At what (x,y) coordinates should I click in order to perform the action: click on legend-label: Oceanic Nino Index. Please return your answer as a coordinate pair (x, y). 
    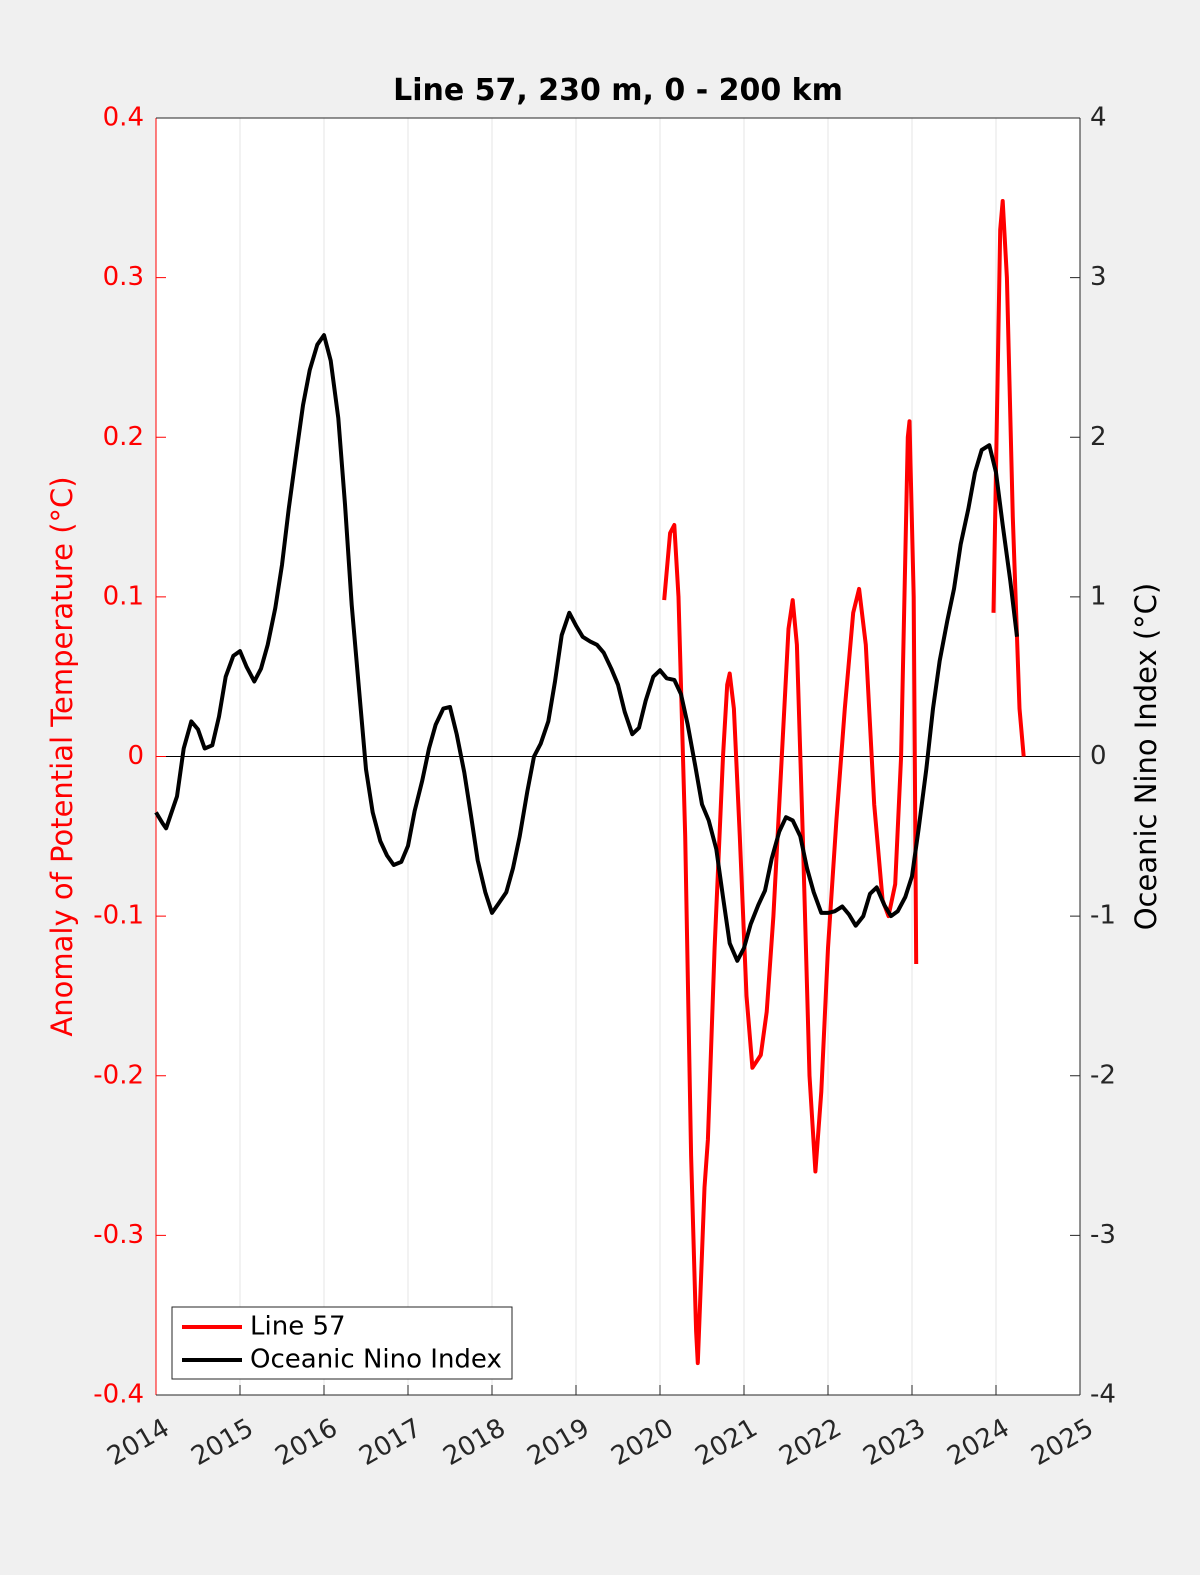
    Looking at the image, I should click on (376, 1360).